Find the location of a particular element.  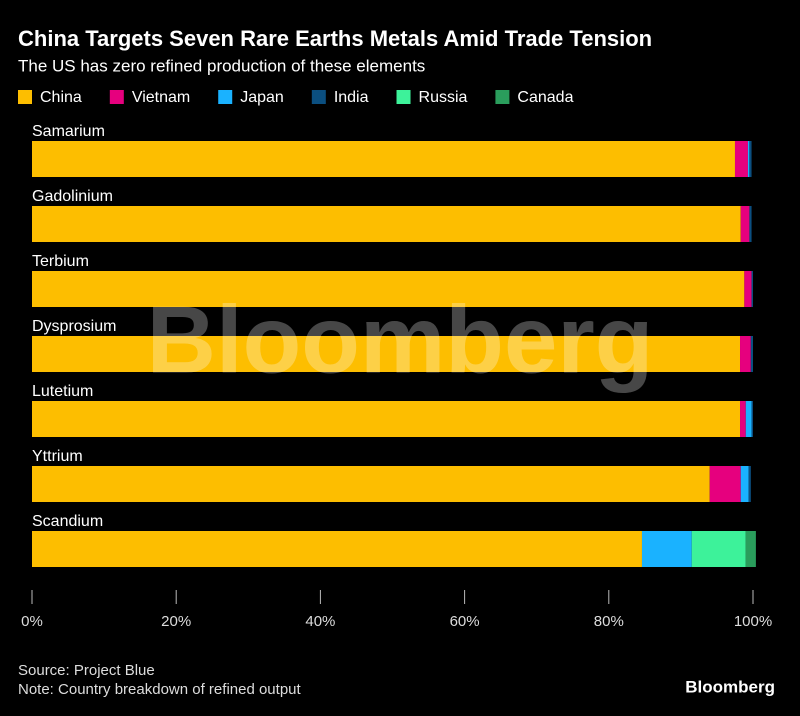

legend-label: Vietnam is located at coordinates (161, 97).